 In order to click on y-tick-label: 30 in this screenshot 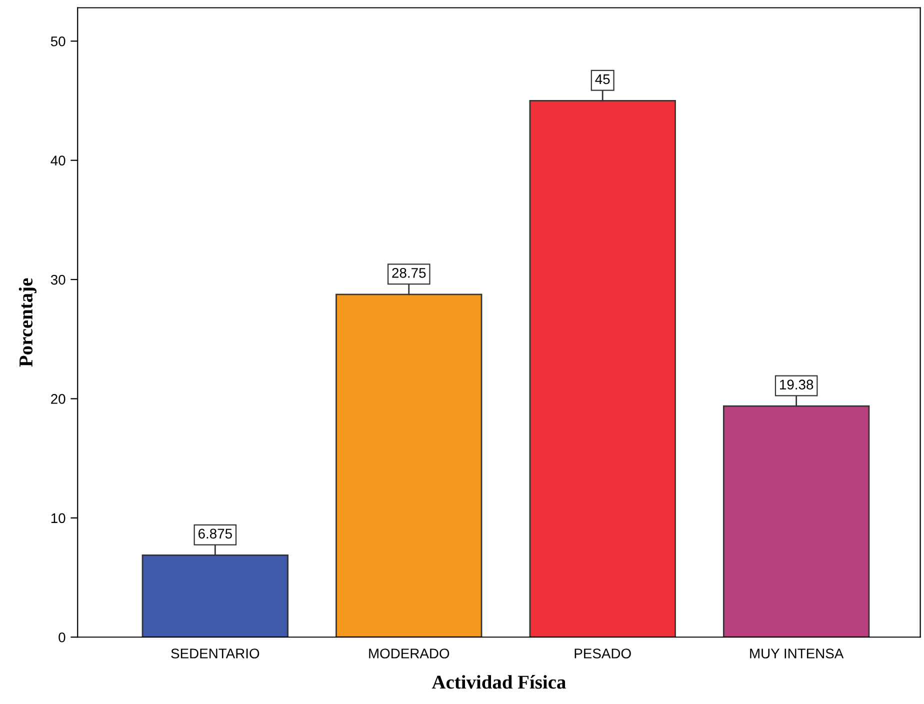, I will do `click(58, 279)`.